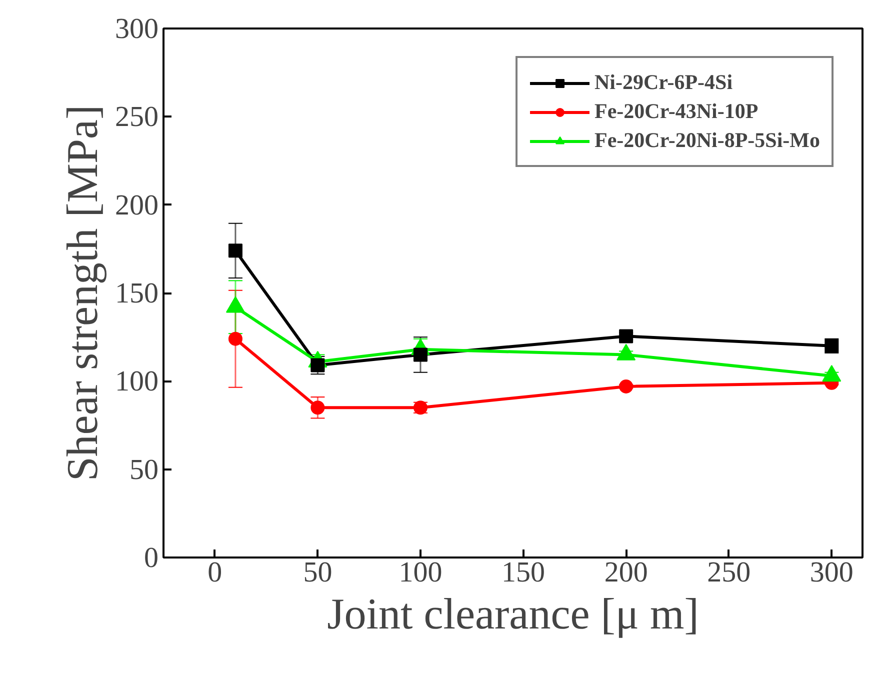 The height and width of the screenshot is (695, 873). I want to click on x-tick-label: 100, so click(420, 572).